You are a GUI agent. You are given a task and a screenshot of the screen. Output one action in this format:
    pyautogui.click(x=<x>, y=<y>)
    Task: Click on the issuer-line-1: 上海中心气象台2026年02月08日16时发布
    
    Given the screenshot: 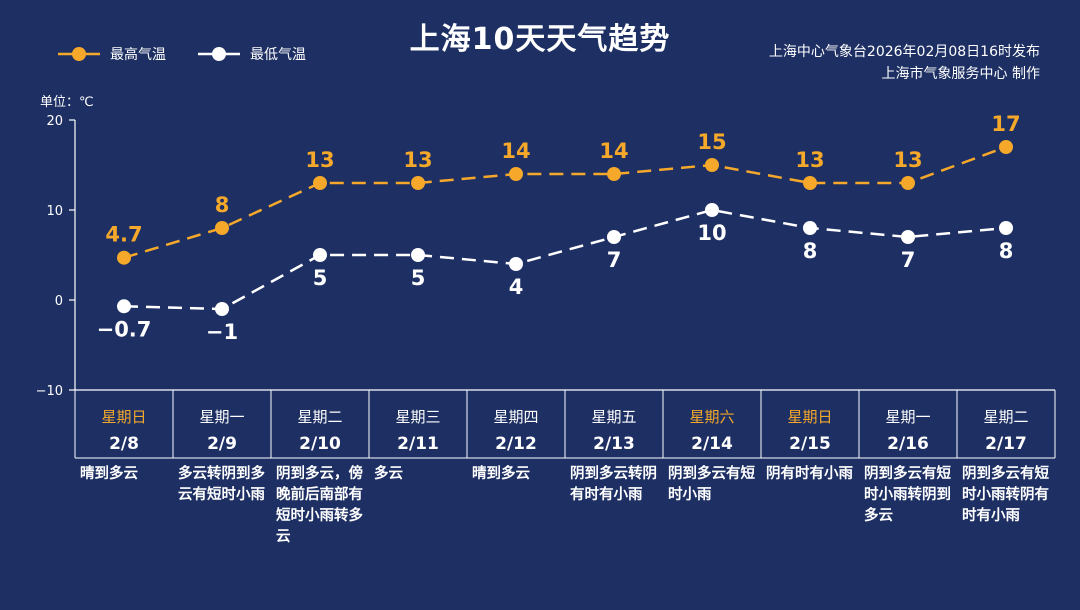 What is the action you would take?
    pyautogui.click(x=904, y=52)
    